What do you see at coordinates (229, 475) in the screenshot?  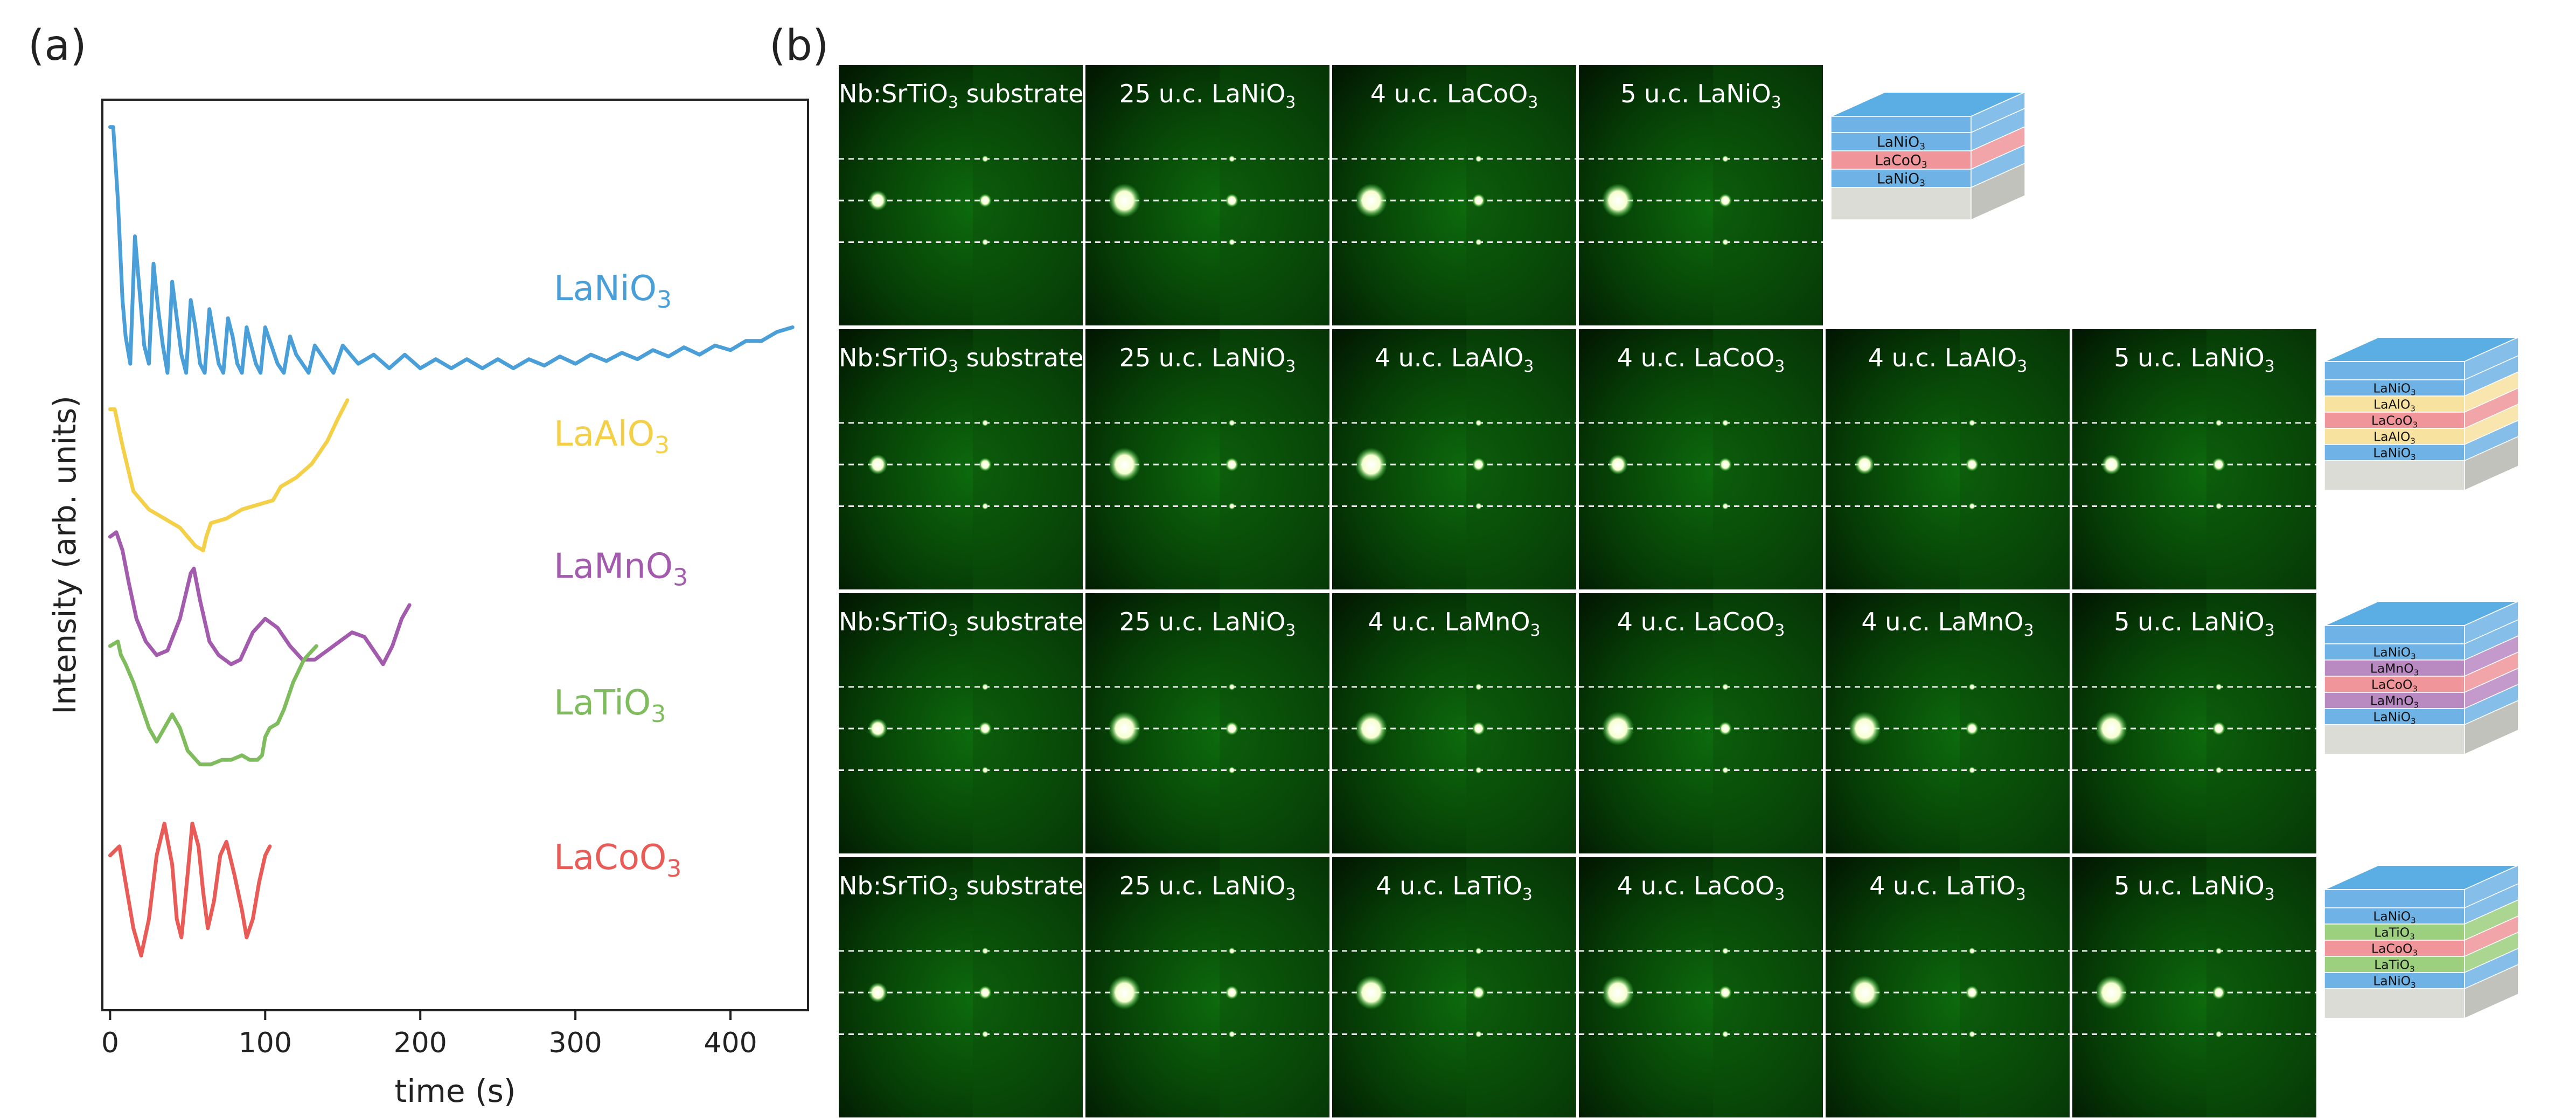 I see `series-line-laalo3` at bounding box center [229, 475].